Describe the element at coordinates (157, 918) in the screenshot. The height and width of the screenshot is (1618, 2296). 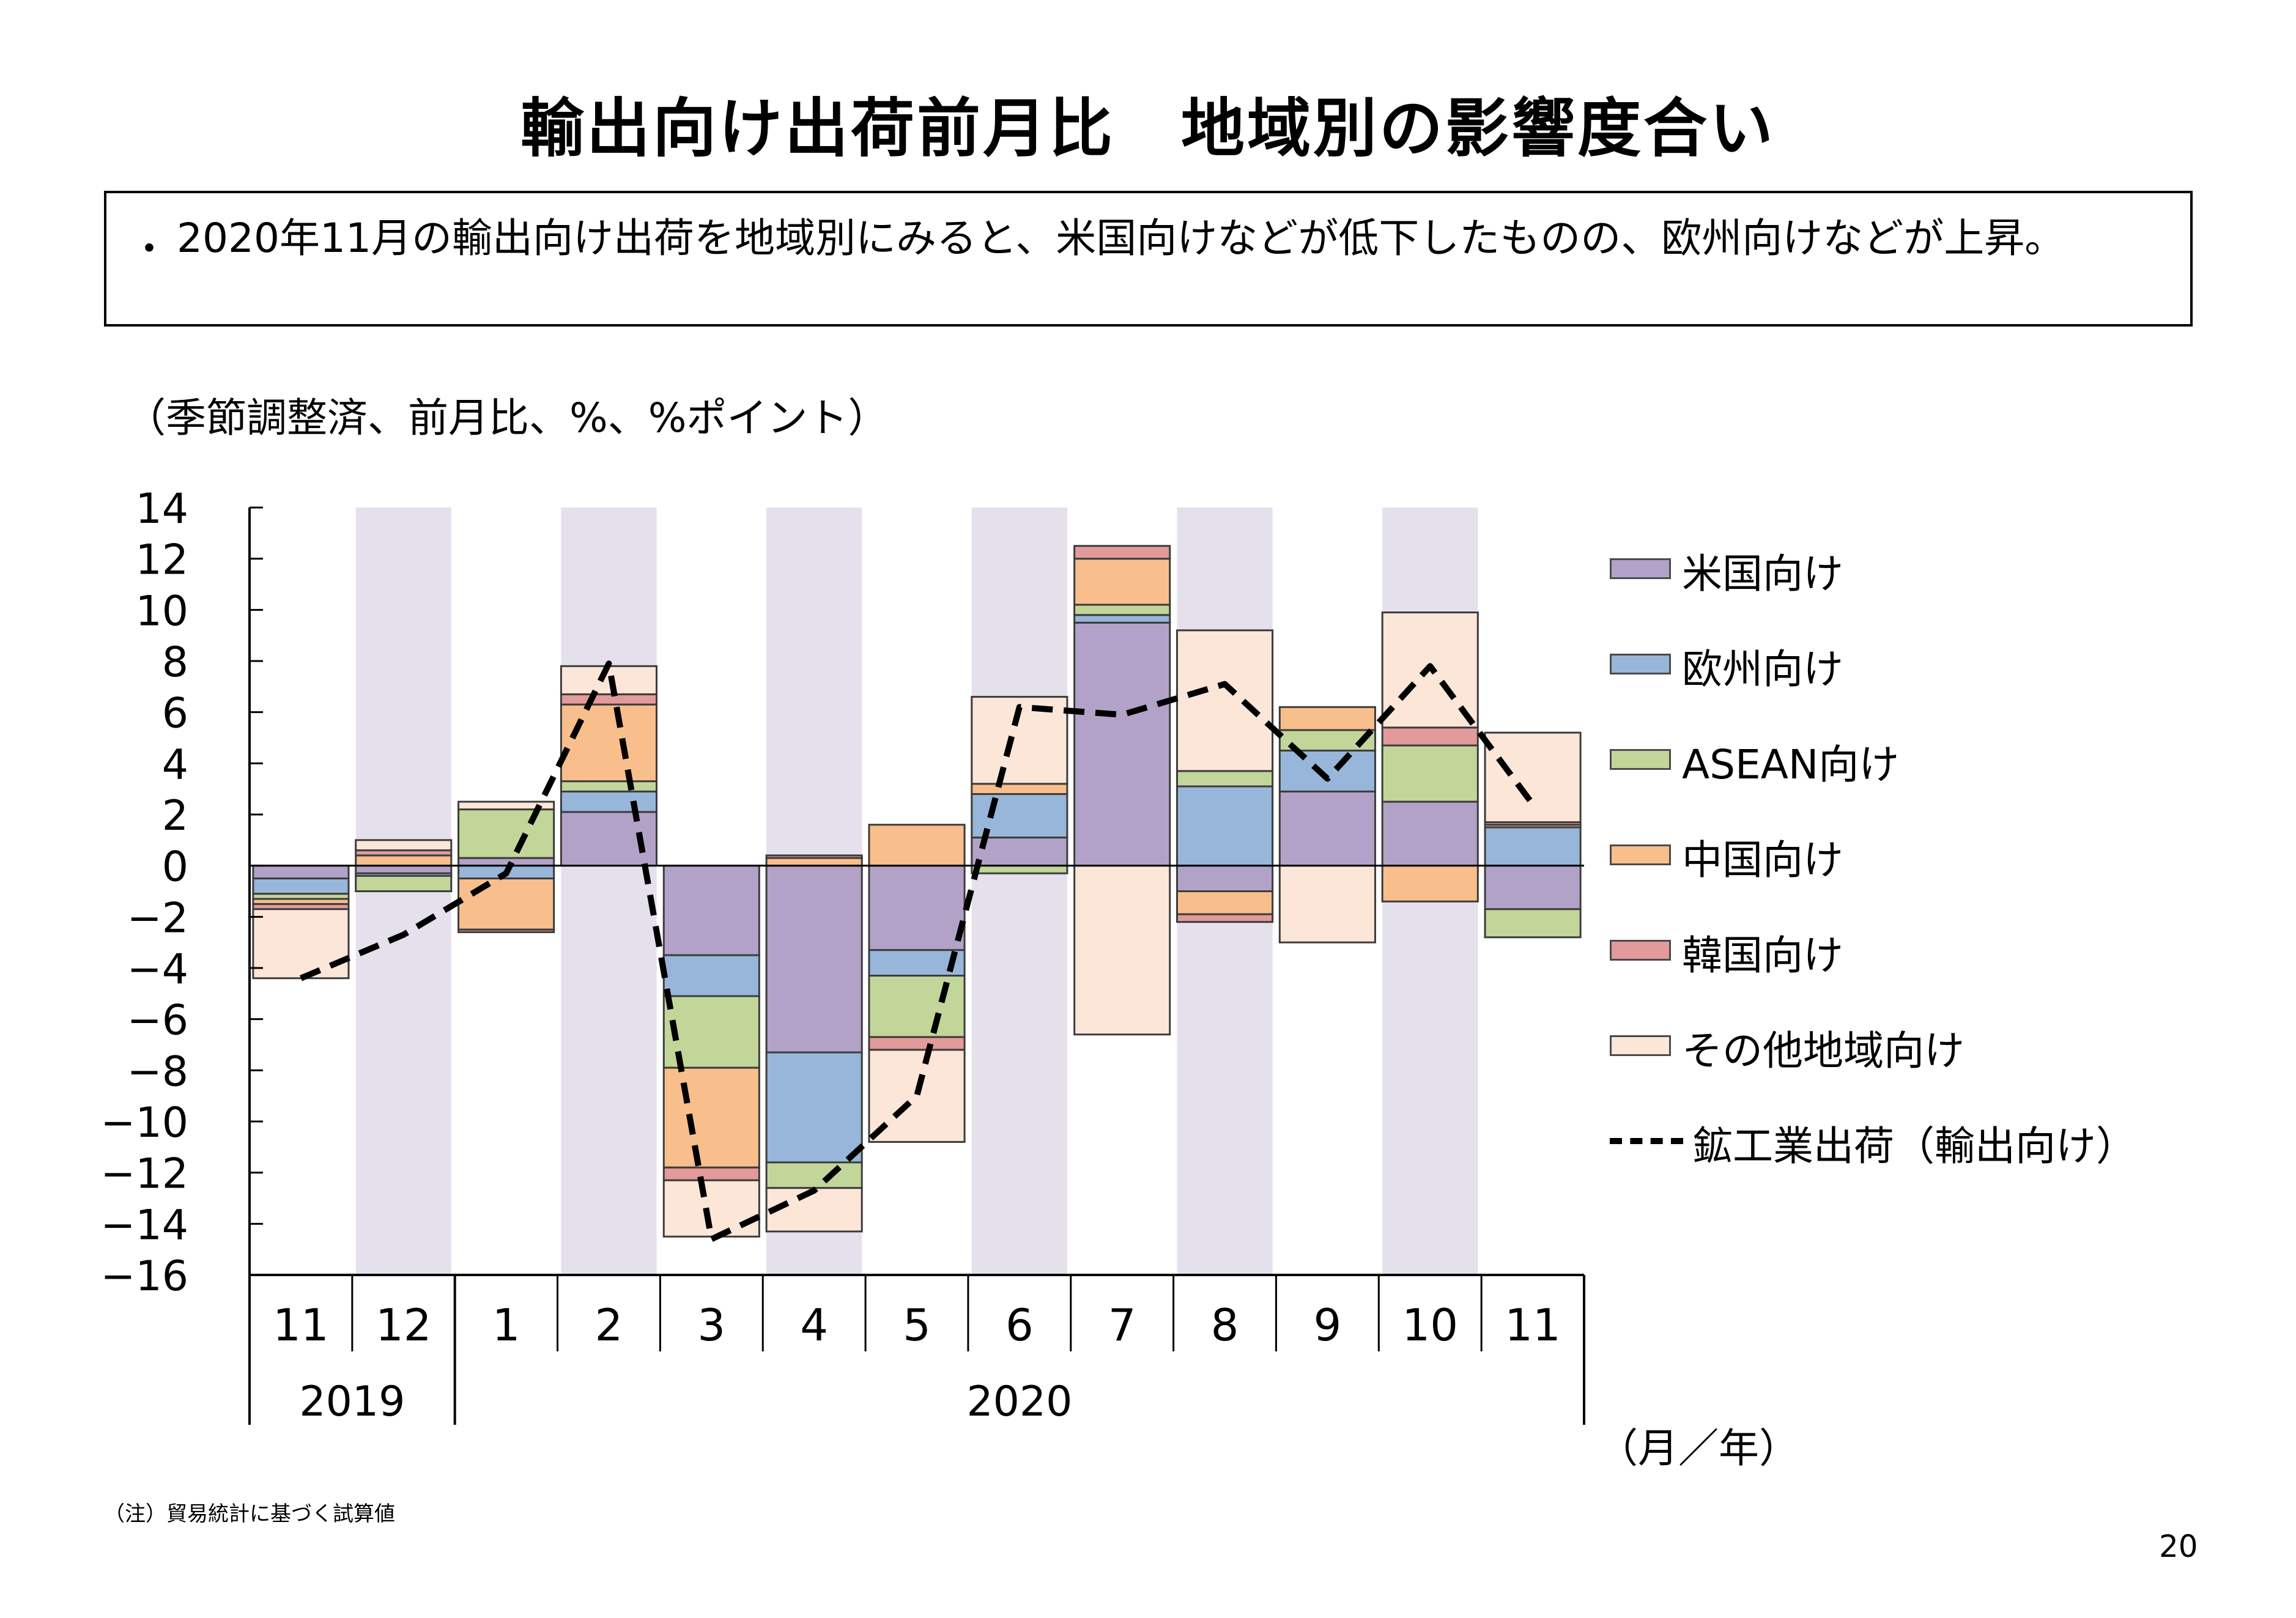
I see `y-tick-label: −2` at that location.